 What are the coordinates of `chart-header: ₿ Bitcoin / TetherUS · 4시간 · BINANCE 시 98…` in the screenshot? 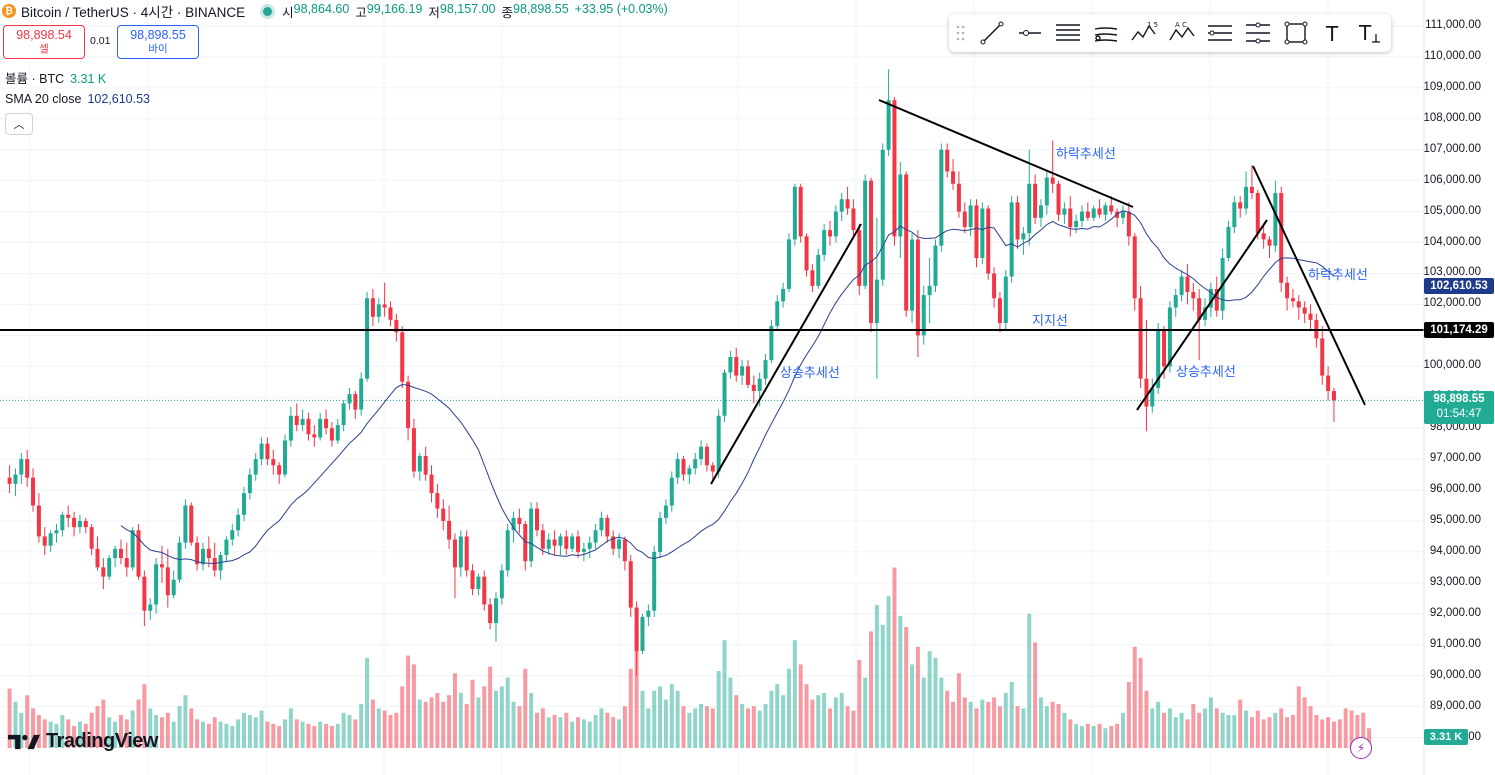 It's located at (337, 11).